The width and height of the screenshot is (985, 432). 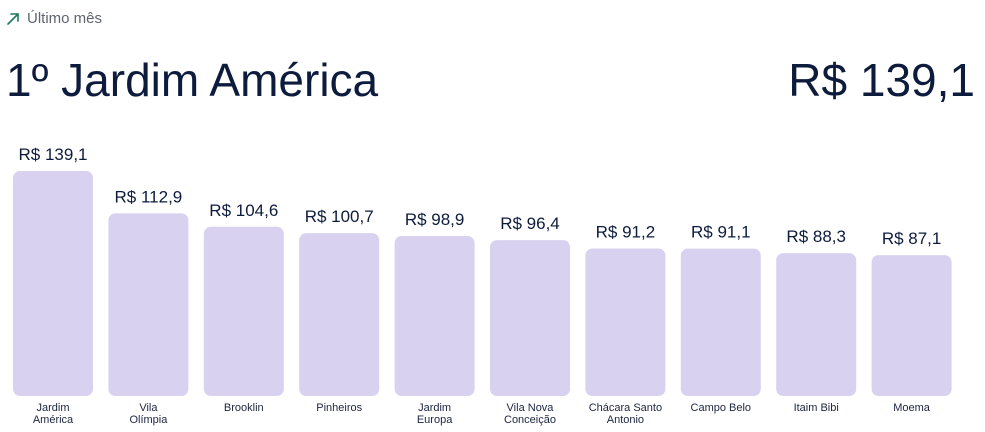 I want to click on category-label: Jardim América, so click(x=53, y=414).